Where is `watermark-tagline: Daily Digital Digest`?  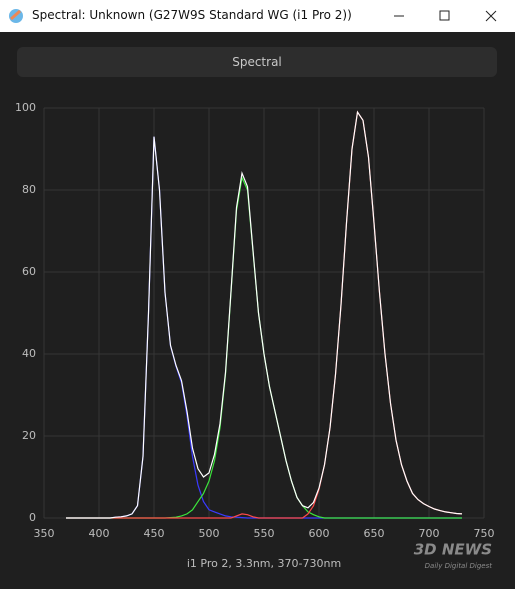 watermark-tagline: Daily Digital Digest is located at coordinates (459, 566).